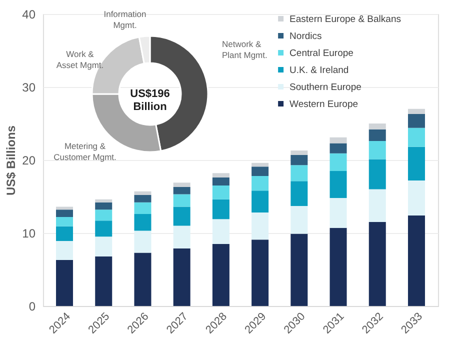 The image size is (450, 338). What do you see at coordinates (80, 59) in the screenshot?
I see `slice-label: Work & Asset Mgmt.` at bounding box center [80, 59].